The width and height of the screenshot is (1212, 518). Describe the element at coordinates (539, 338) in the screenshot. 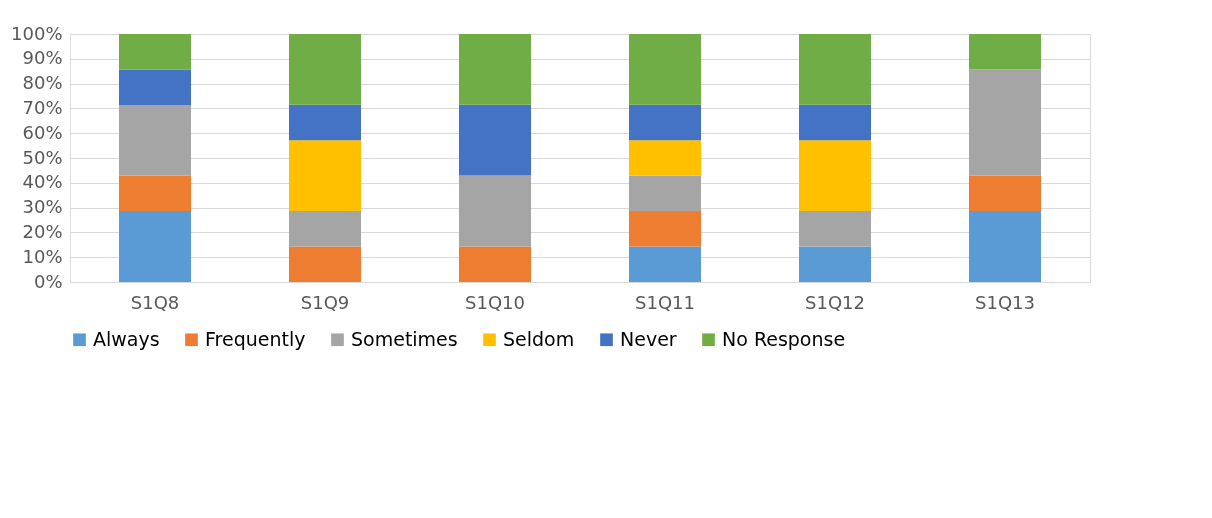

I see `legend-label: Seldom` at that location.